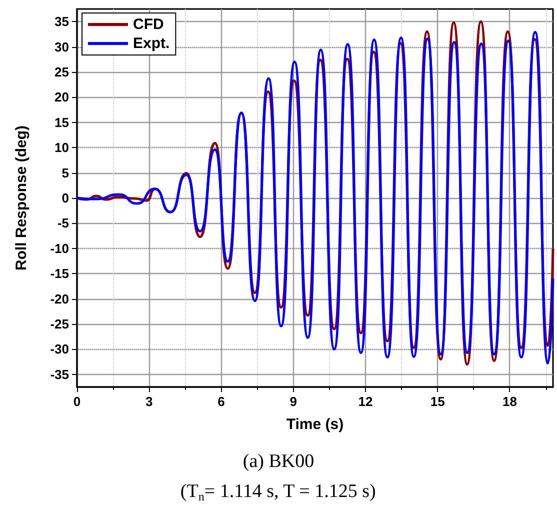 Image resolution: width=557 pixels, height=508 pixels. Describe the element at coordinates (59, 298) in the screenshot. I see `y-tick-label: -20` at that location.